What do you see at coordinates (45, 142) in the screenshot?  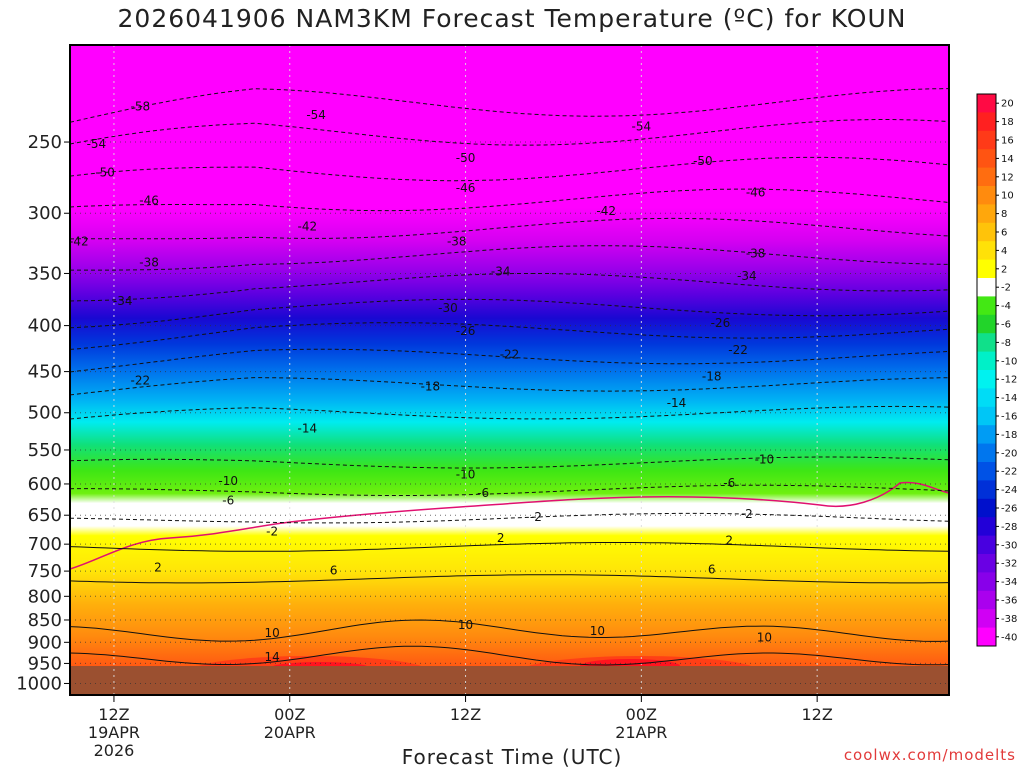 I see `pressure-tick-label: 250` at bounding box center [45, 142].